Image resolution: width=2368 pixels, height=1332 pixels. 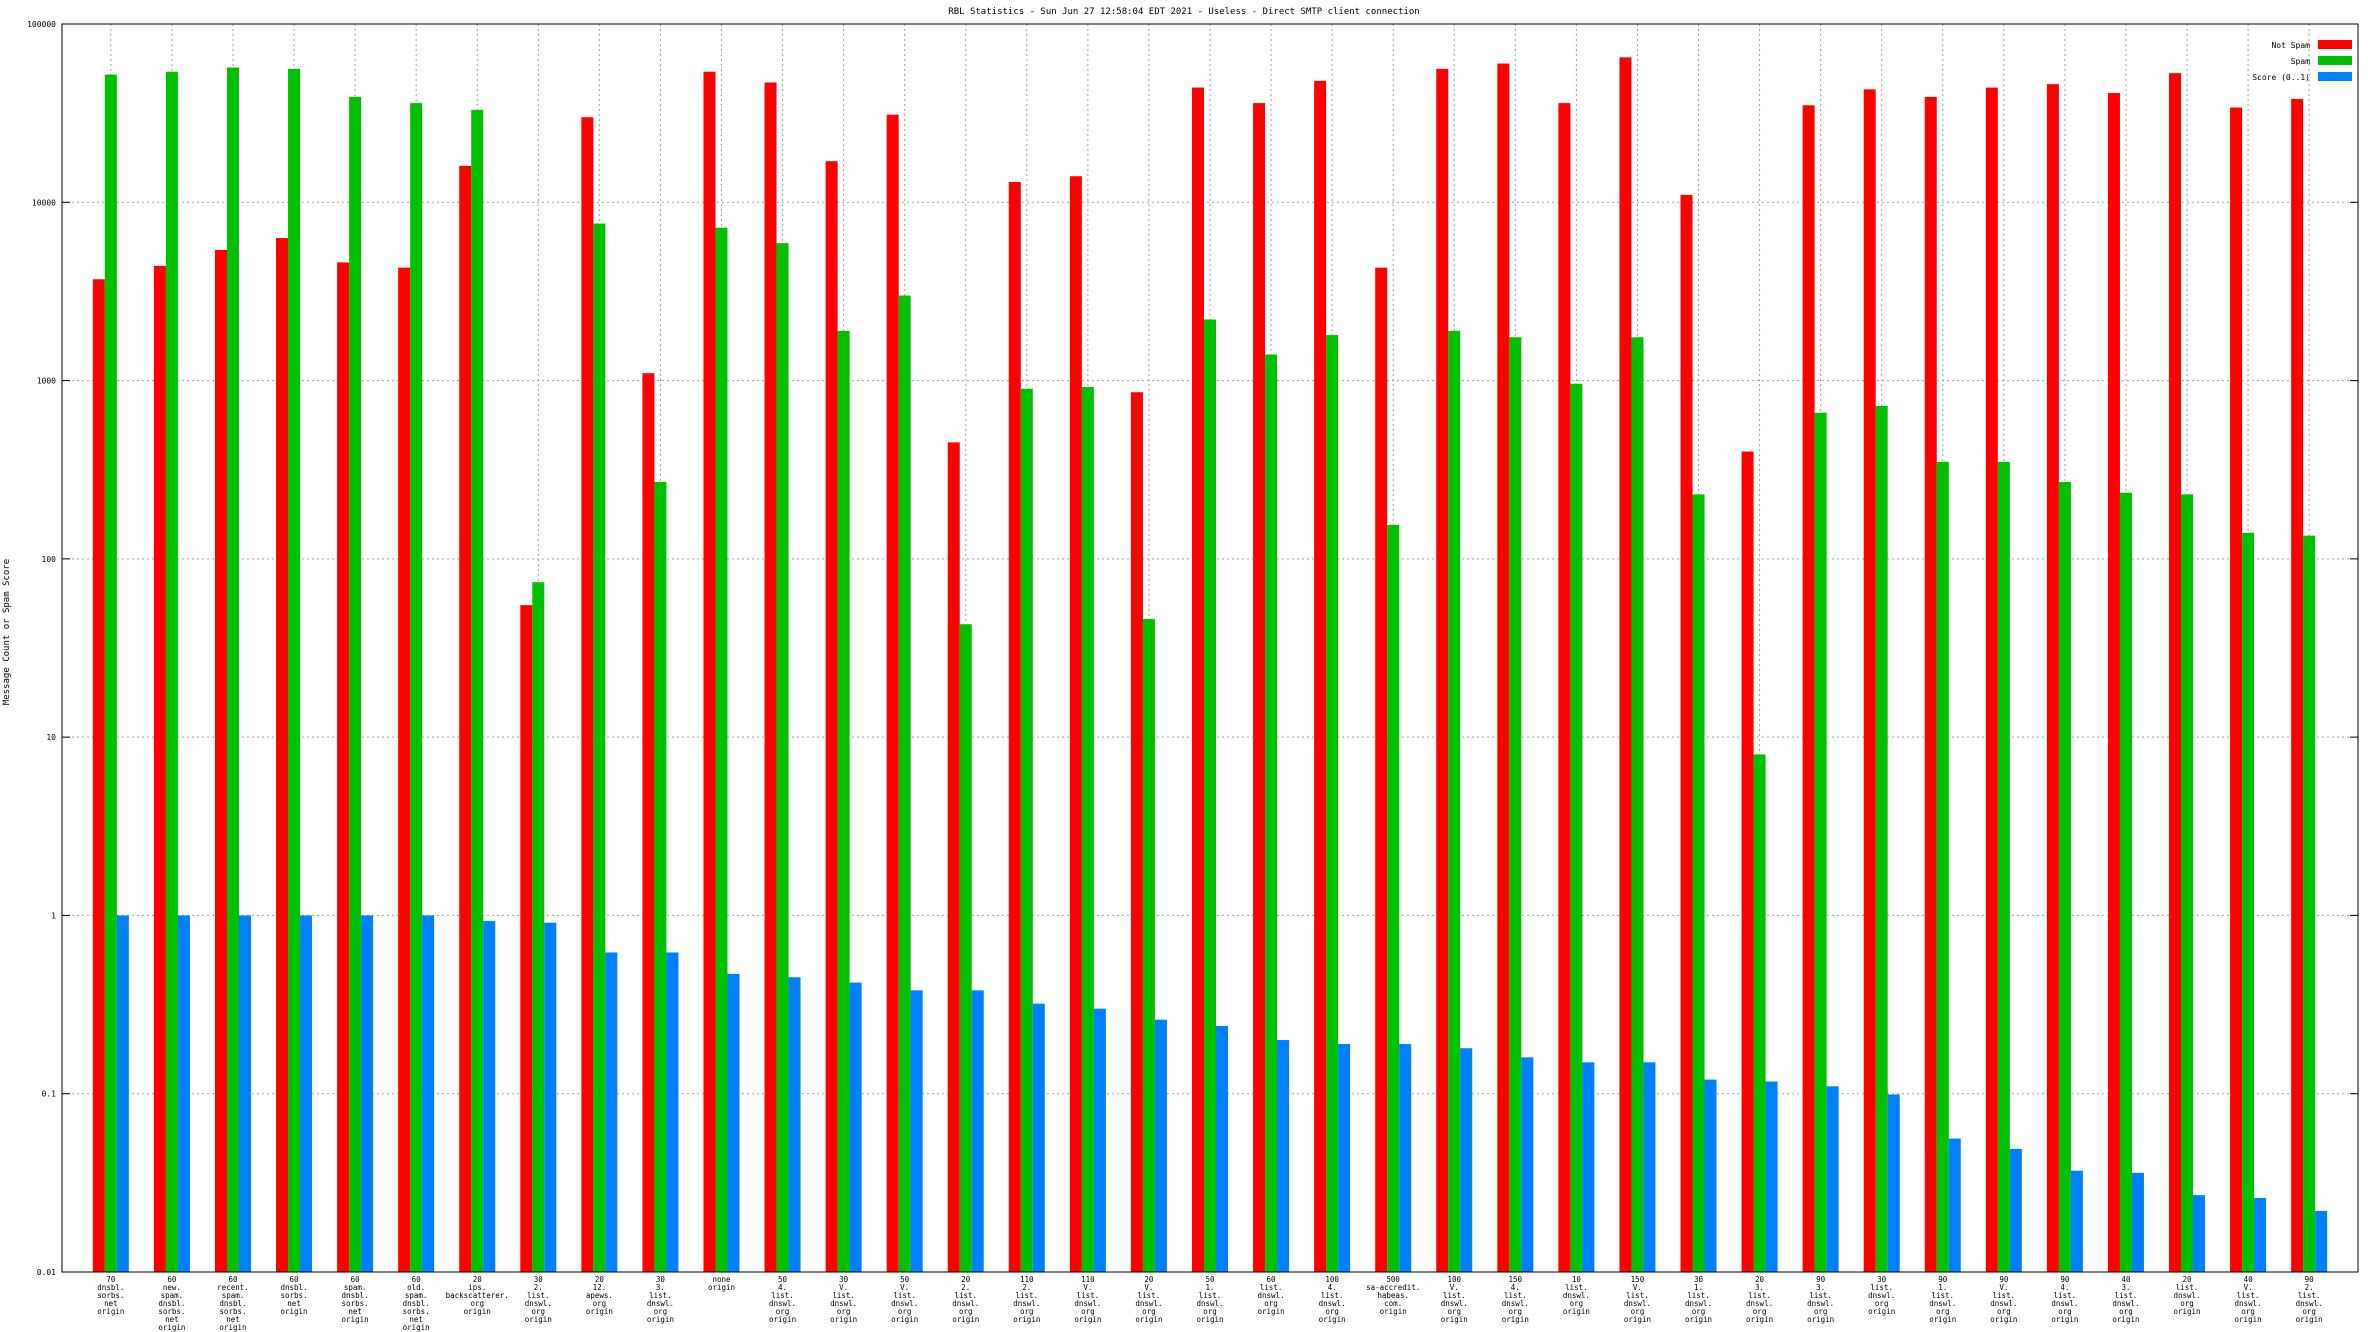 What do you see at coordinates (1393, 1295) in the screenshot?
I see `x-tick-label: 500 sa-accredit. habeas. com. origin` at bounding box center [1393, 1295].